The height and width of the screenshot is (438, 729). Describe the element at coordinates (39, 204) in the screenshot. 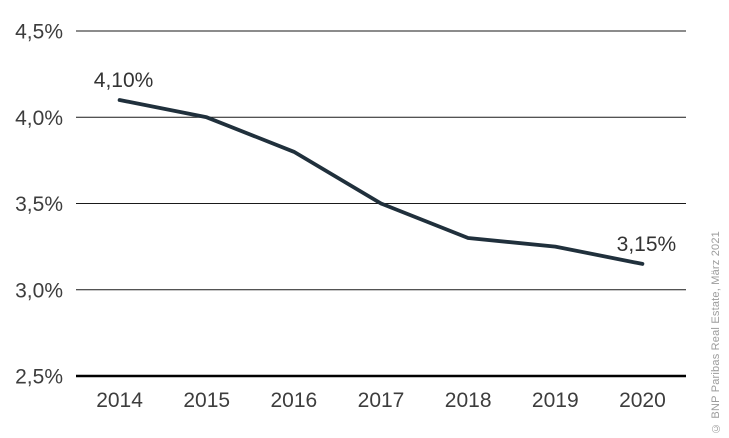

I see `y-tick-label: 3,5%` at that location.